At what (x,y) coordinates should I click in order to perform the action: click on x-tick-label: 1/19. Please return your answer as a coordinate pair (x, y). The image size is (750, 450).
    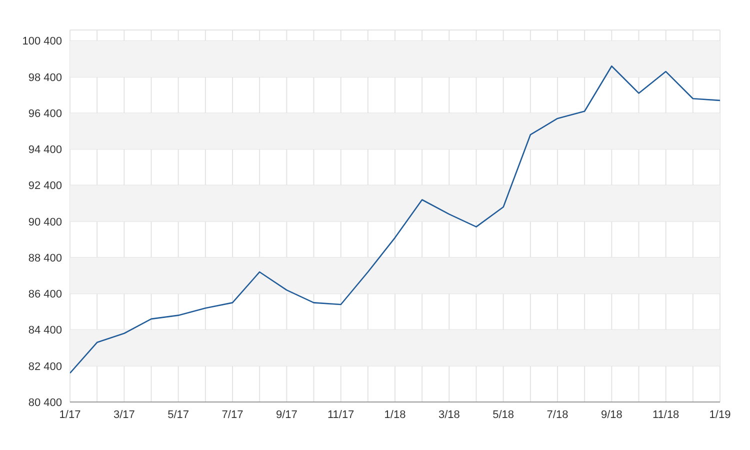
    Looking at the image, I should click on (720, 414).